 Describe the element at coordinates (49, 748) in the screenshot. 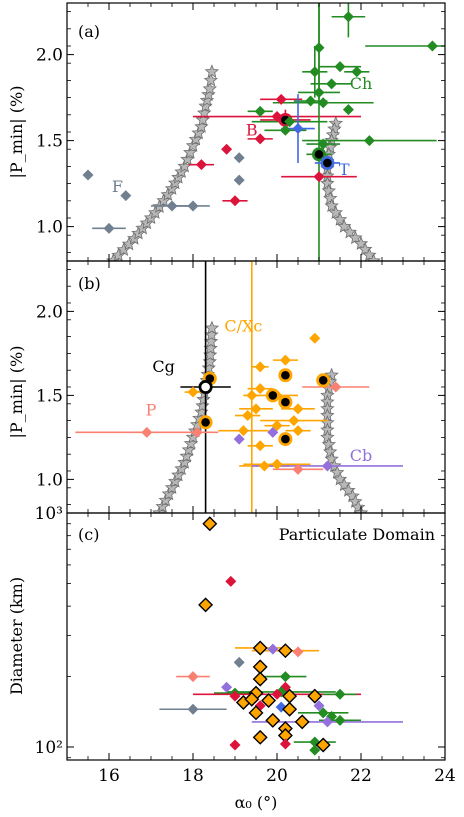

I see `y-tick-label: 10²` at that location.